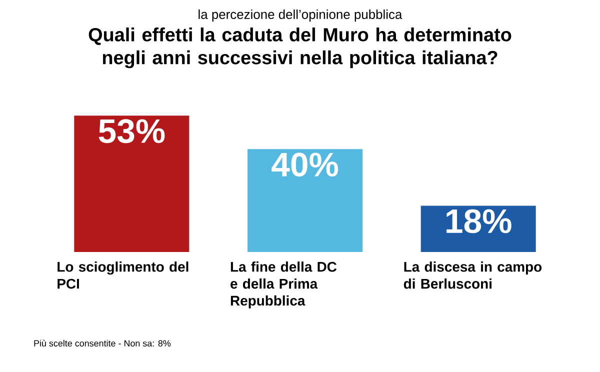  Describe the element at coordinates (102, 343) in the screenshot. I see `text: Più scelte consentite - Non sa: 8%` at that location.